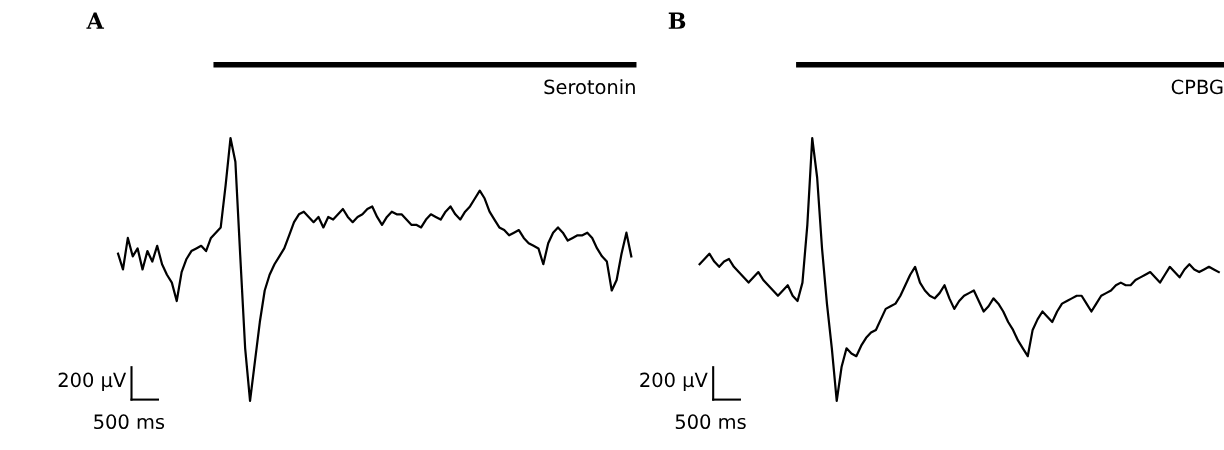 The image size is (1224, 450). I want to click on text: CPBG, so click(1197, 87).